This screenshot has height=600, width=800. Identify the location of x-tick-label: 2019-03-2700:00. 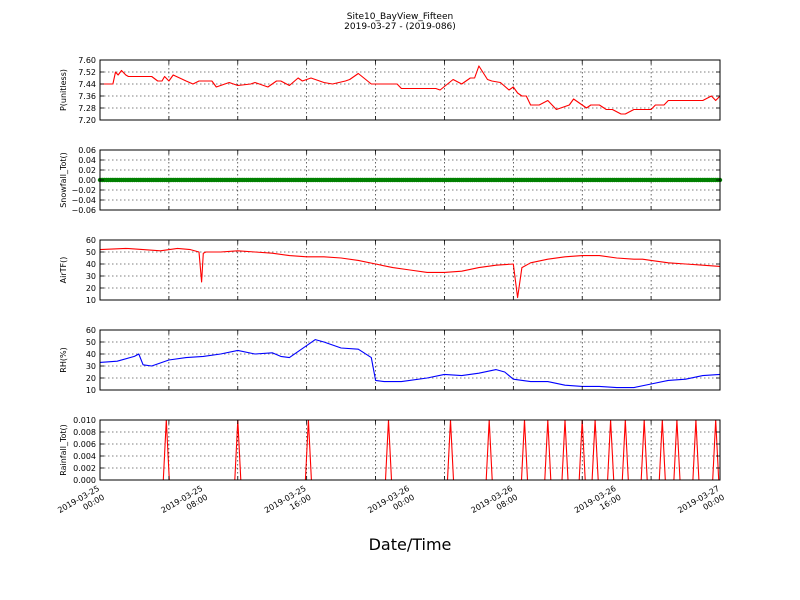
(701, 504).